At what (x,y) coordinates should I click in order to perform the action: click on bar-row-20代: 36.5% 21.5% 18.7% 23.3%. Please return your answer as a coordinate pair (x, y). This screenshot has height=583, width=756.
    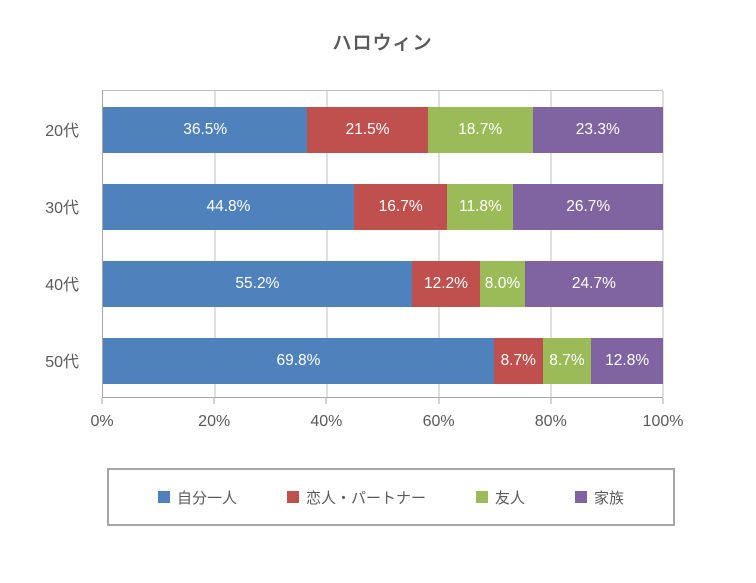
    Looking at the image, I should click on (383, 129).